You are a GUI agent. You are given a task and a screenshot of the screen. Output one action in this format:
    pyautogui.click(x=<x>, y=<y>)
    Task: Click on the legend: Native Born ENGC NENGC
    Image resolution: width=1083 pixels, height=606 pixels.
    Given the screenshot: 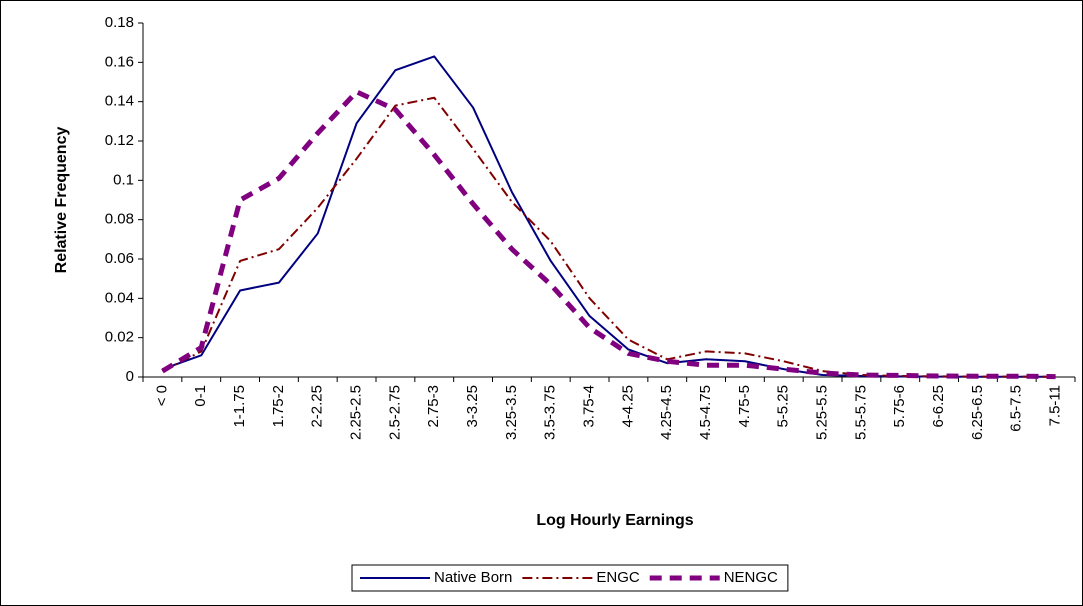 What is the action you would take?
    pyautogui.click(x=570, y=578)
    